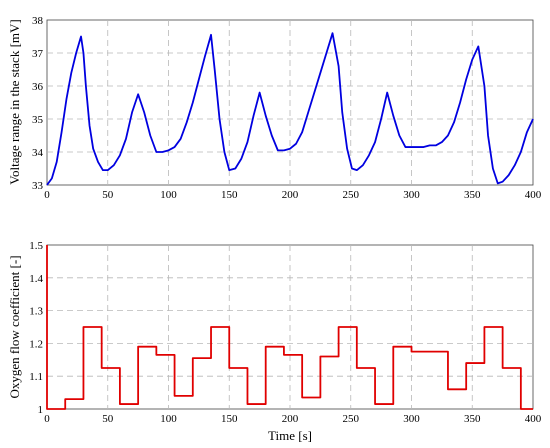  What do you see at coordinates (38, 103) in the screenshot?
I see `voltage-y-tick-labels: 33 34 35 36 37 38` at bounding box center [38, 103].